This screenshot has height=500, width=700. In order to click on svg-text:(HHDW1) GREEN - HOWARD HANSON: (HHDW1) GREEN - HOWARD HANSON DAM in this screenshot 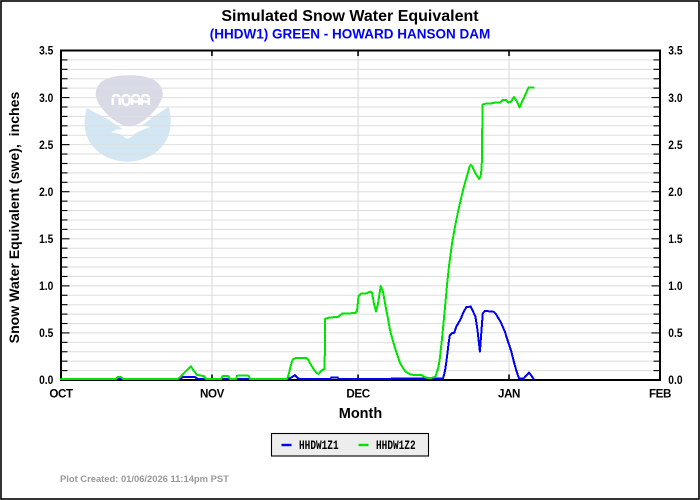, I will do `click(350, 34)`.